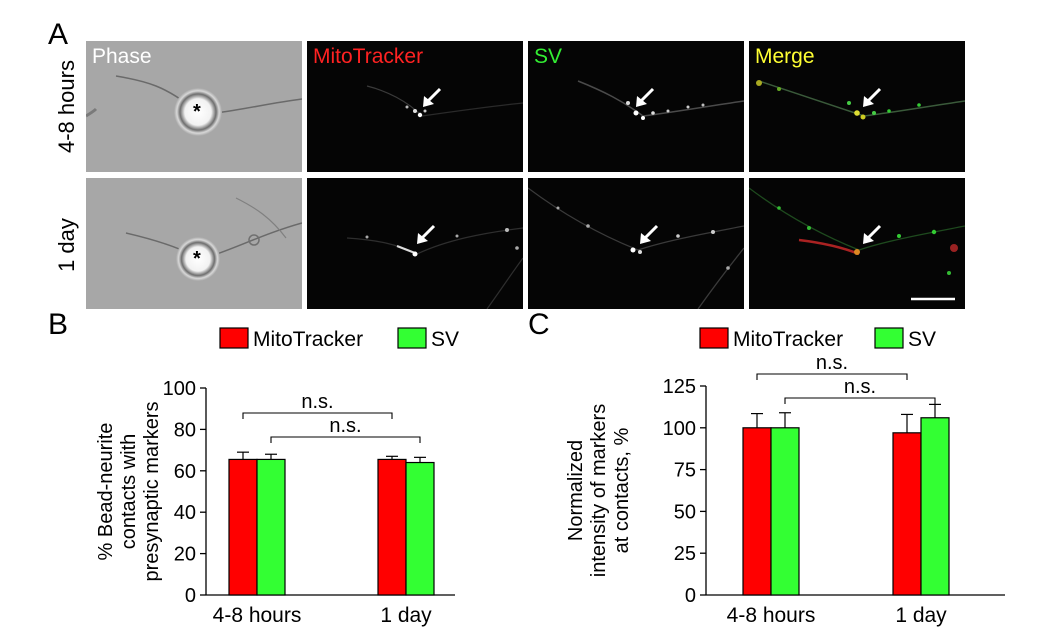  What do you see at coordinates (434, 266) in the screenshot?
I see `mitotracker-image-row2` at bounding box center [434, 266].